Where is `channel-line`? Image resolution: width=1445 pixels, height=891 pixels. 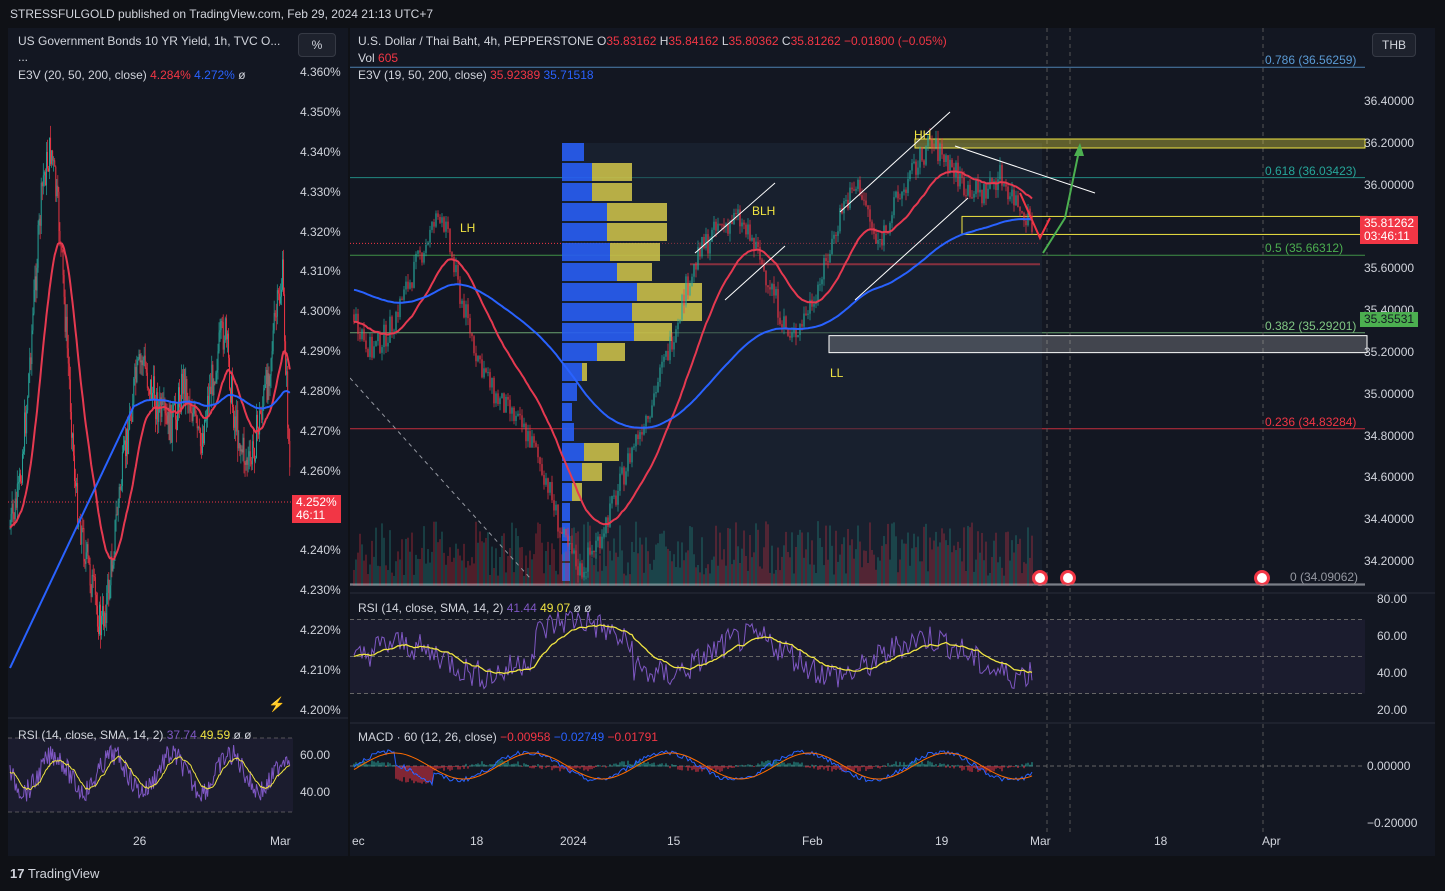
channel-line is located at coordinates (895, 162).